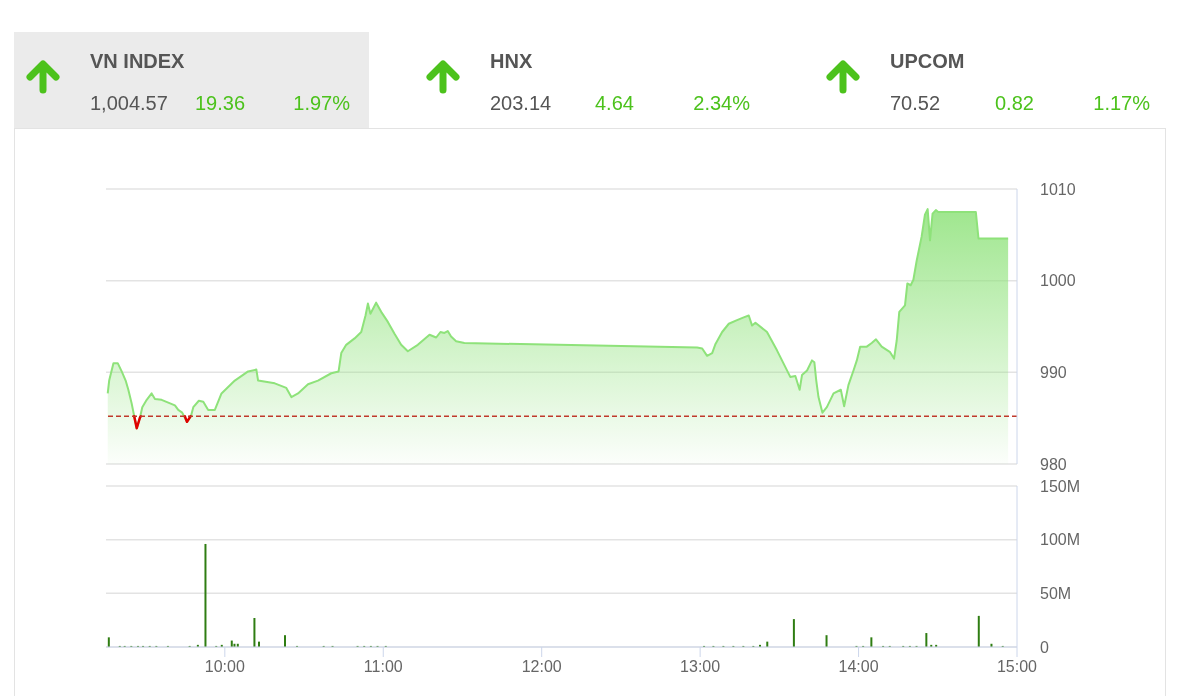 Image resolution: width=1196 pixels, height=696 pixels. Describe the element at coordinates (220, 103) in the screenshot. I see `text: 19.36` at that location.